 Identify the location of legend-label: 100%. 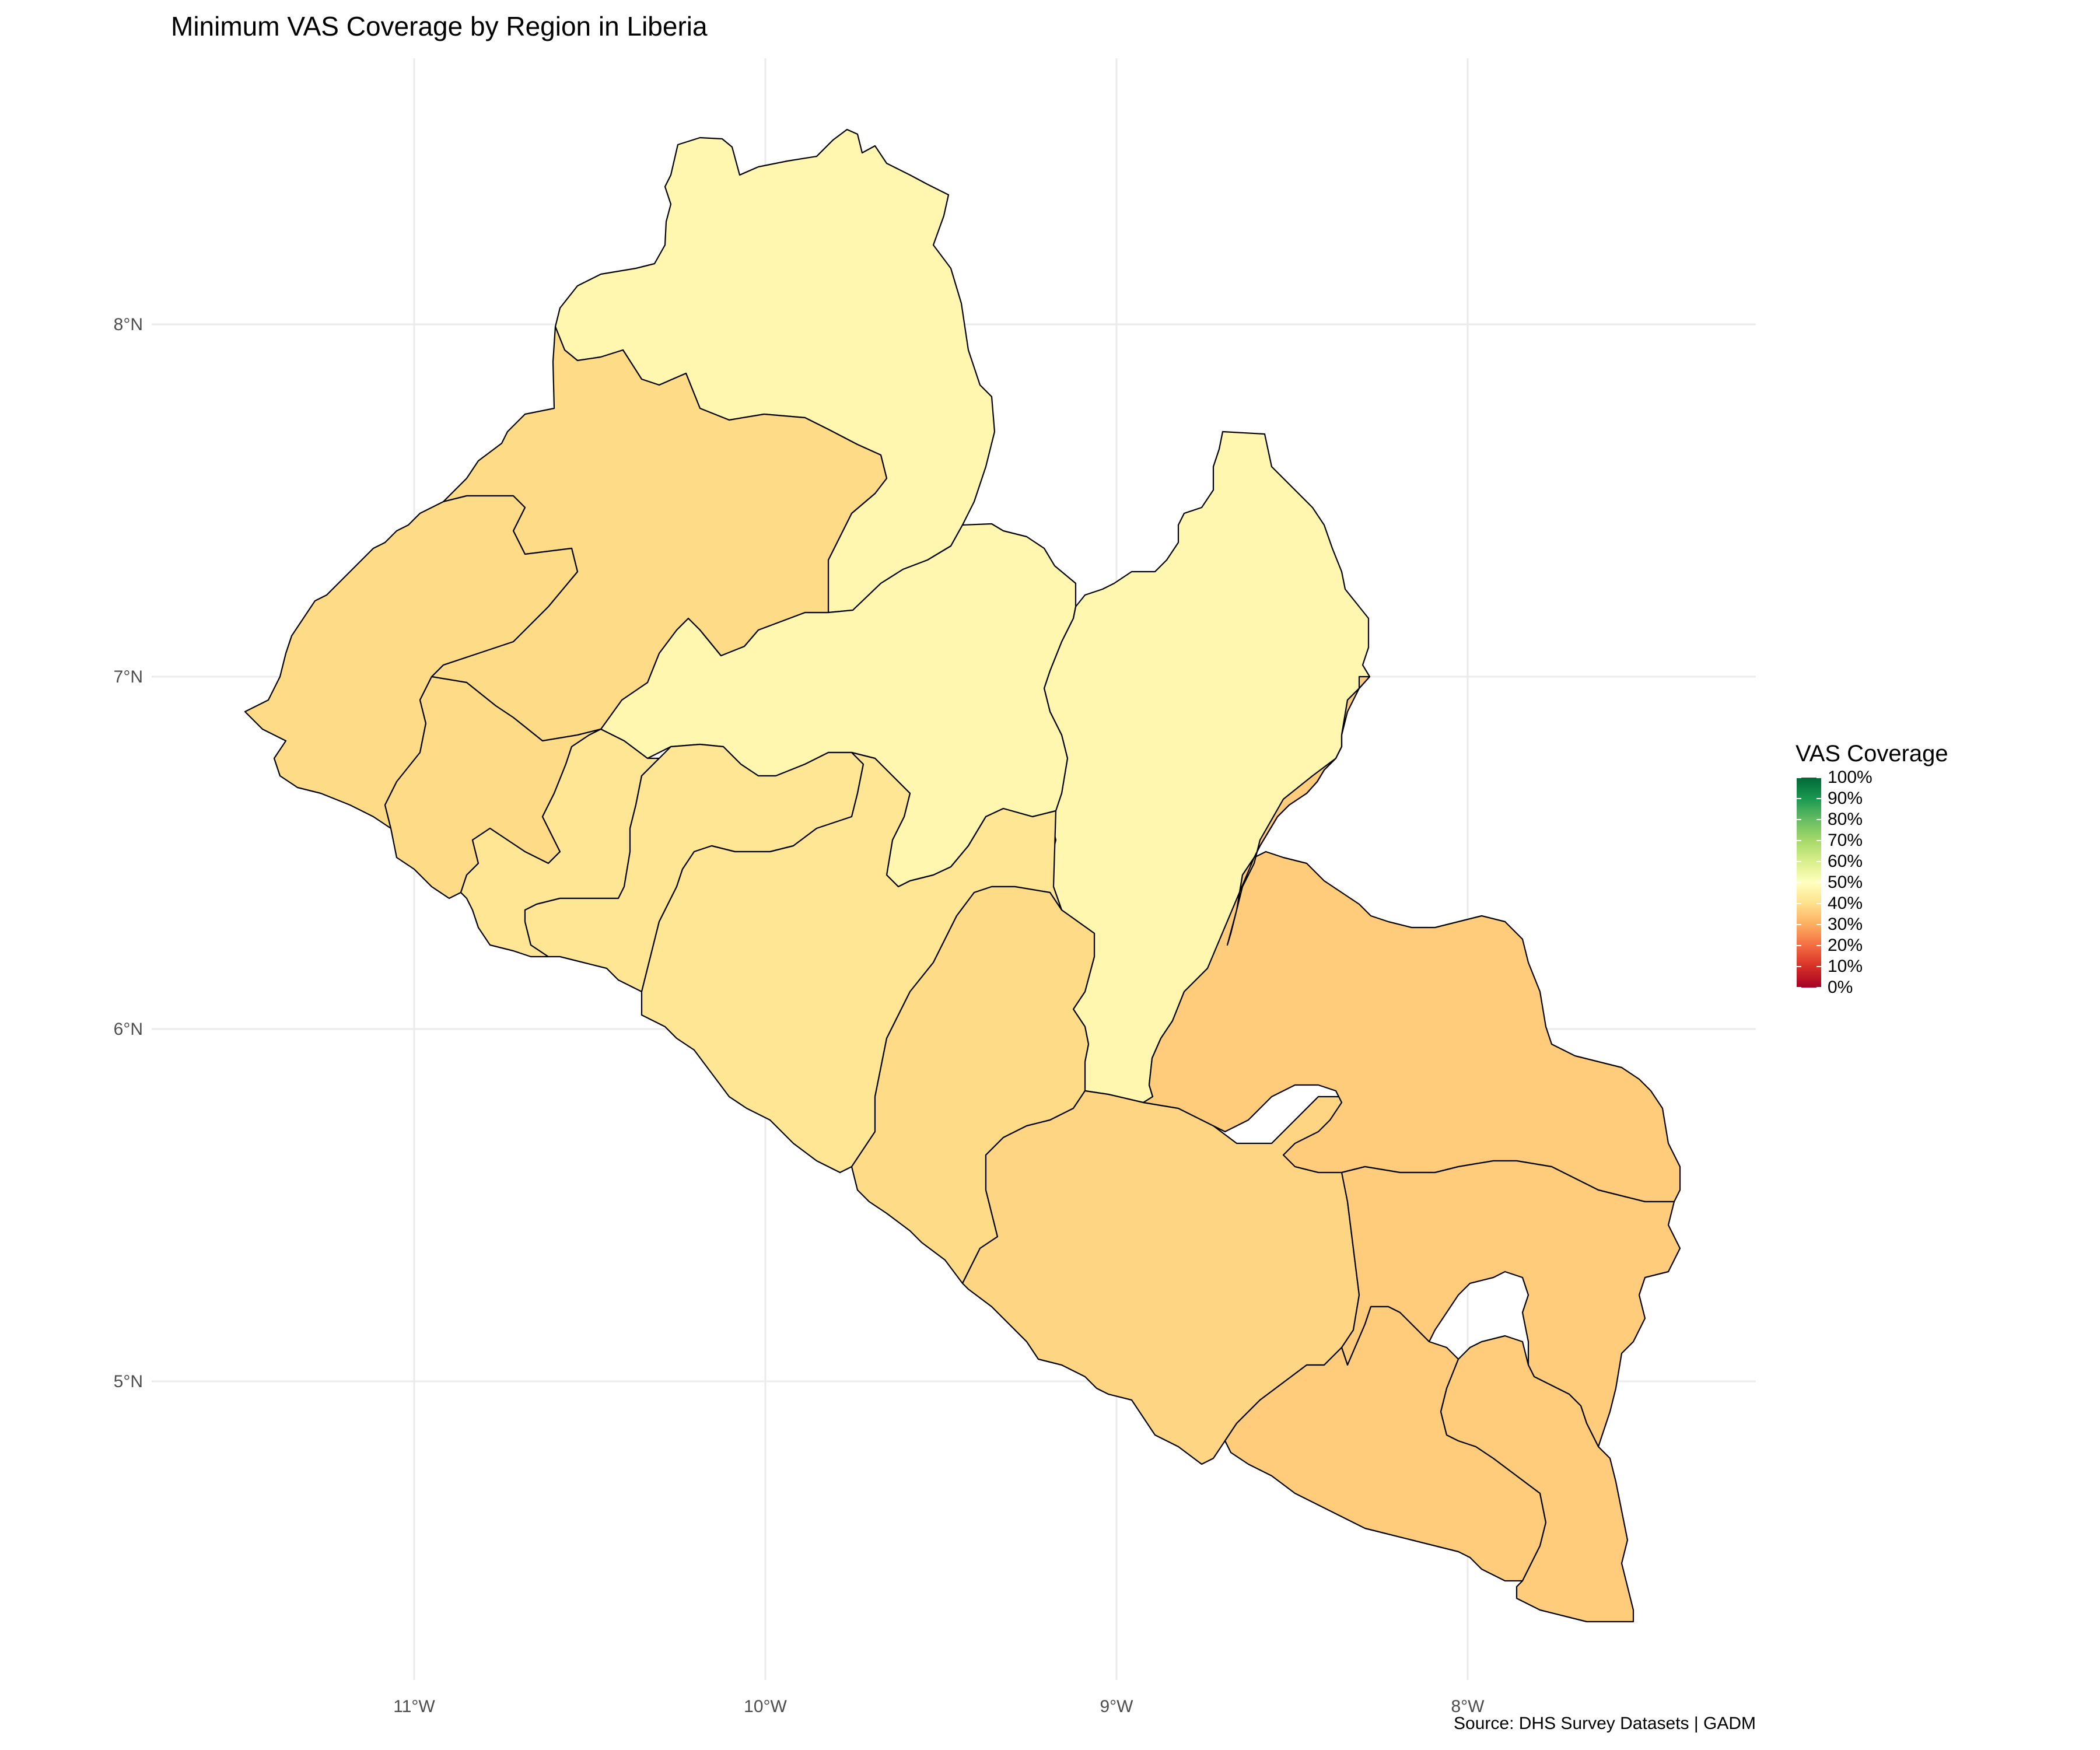
(1850, 778).